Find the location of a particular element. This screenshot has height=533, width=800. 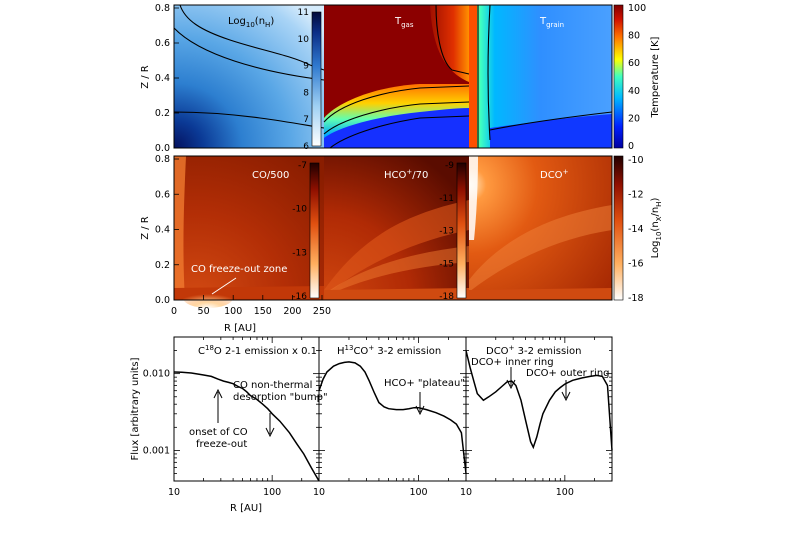

abundance-colorbar-label: Log10(nX/nH) is located at coordinates (656, 228).